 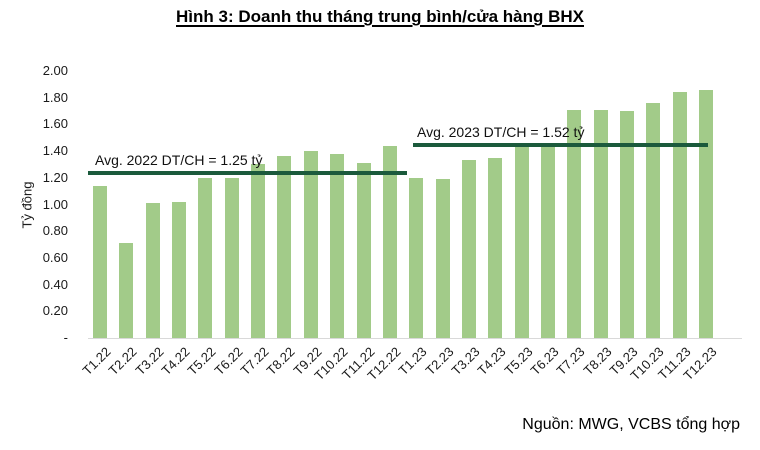 I want to click on bar-T4.23, so click(x=495, y=247).